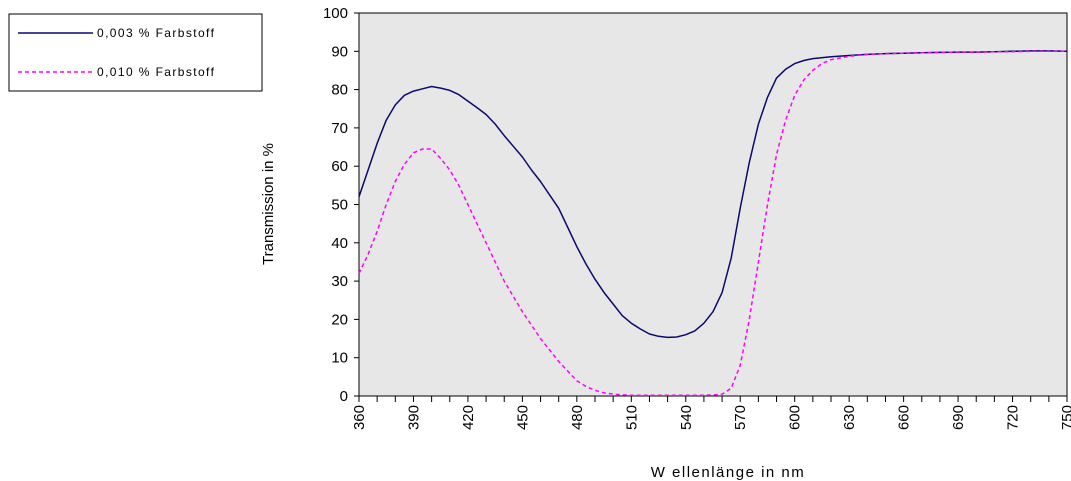  What do you see at coordinates (339, 319) in the screenshot?
I see `y-tick-label: 20` at bounding box center [339, 319].